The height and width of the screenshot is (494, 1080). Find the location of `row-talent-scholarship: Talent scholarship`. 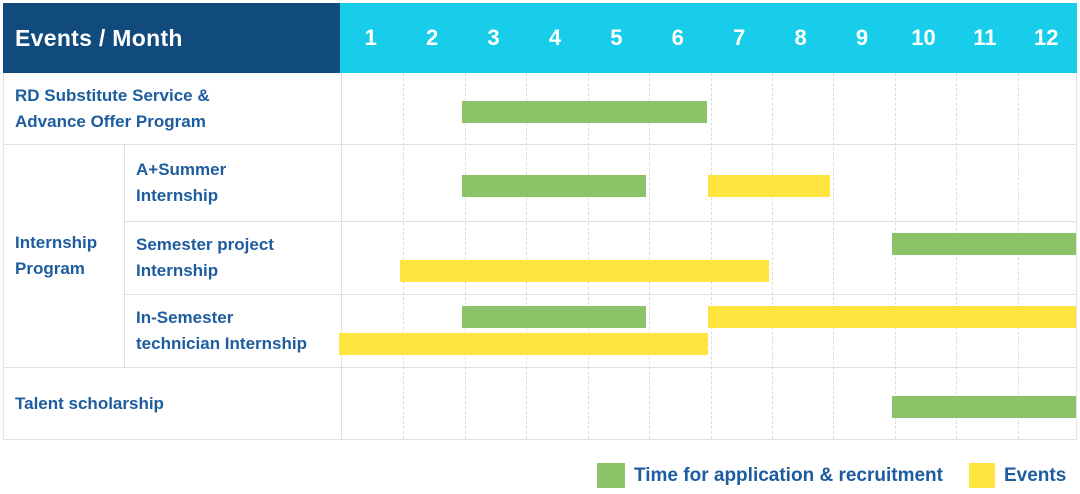

row-talent-scholarship: Talent scholarship is located at coordinates (540, 403).